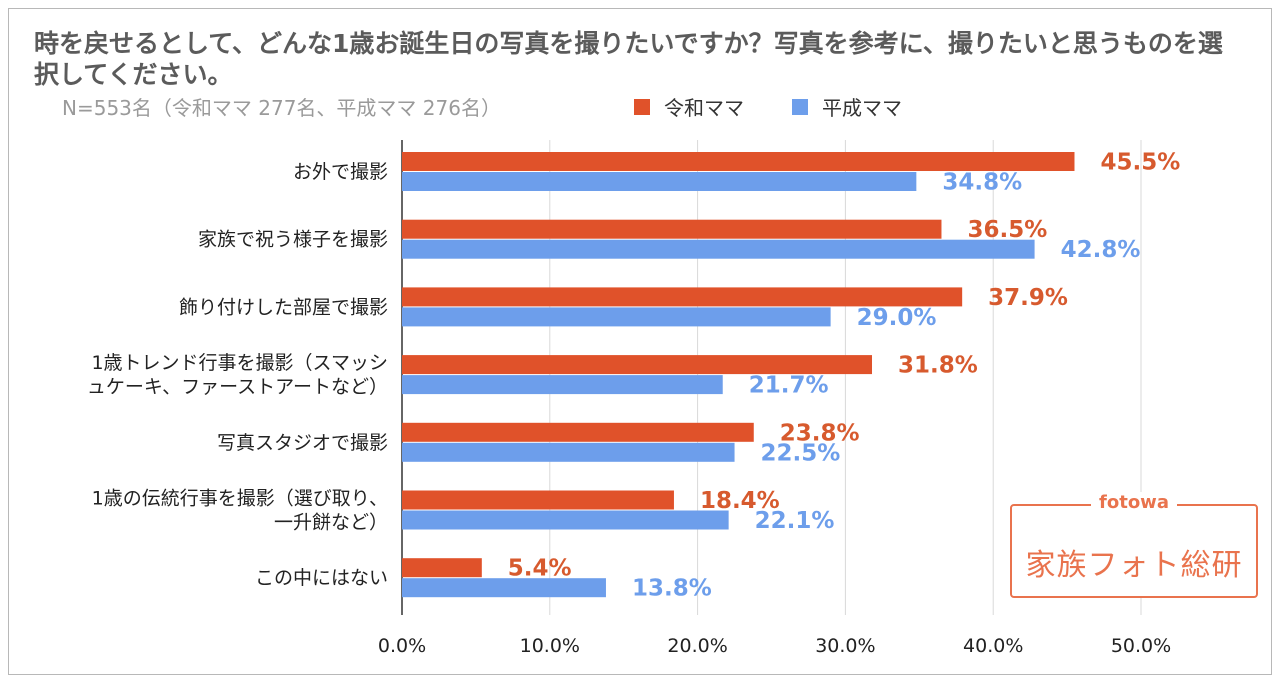 Image resolution: width=1280 pixels, height=681 pixels. I want to click on fotowa-logo: fotowa 家族フォト総研, so click(1134, 545).